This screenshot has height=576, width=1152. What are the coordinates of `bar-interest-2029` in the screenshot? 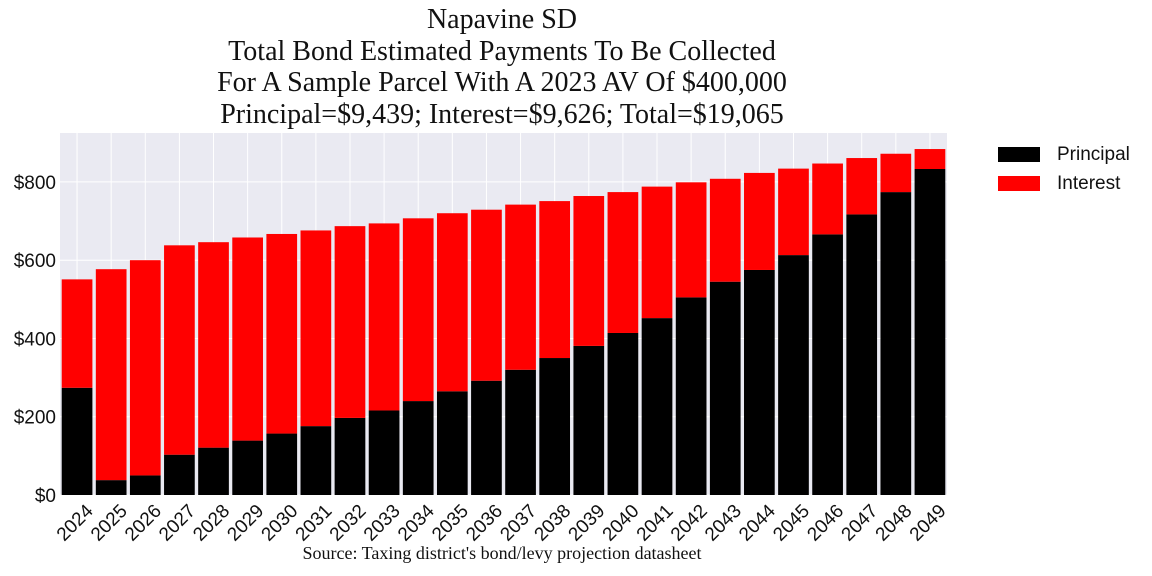 It's located at (247, 339).